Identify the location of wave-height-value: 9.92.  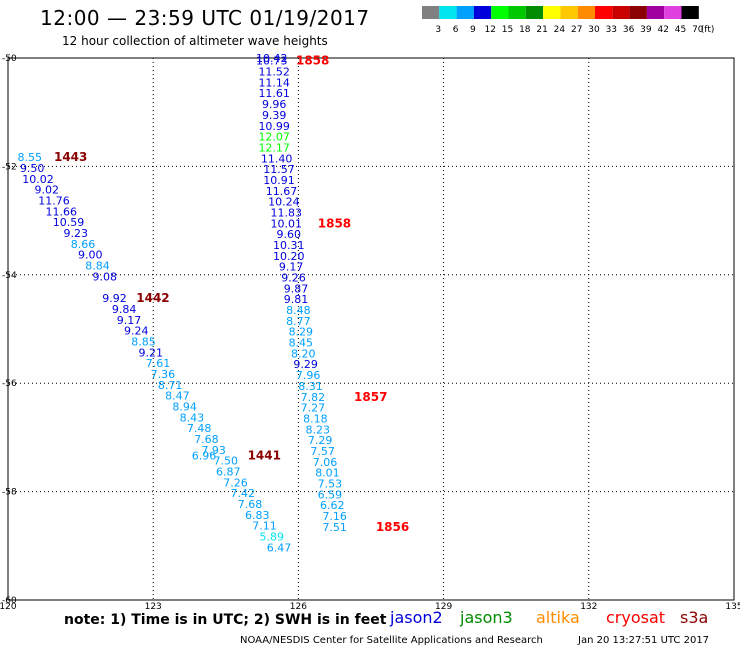
(114, 298).